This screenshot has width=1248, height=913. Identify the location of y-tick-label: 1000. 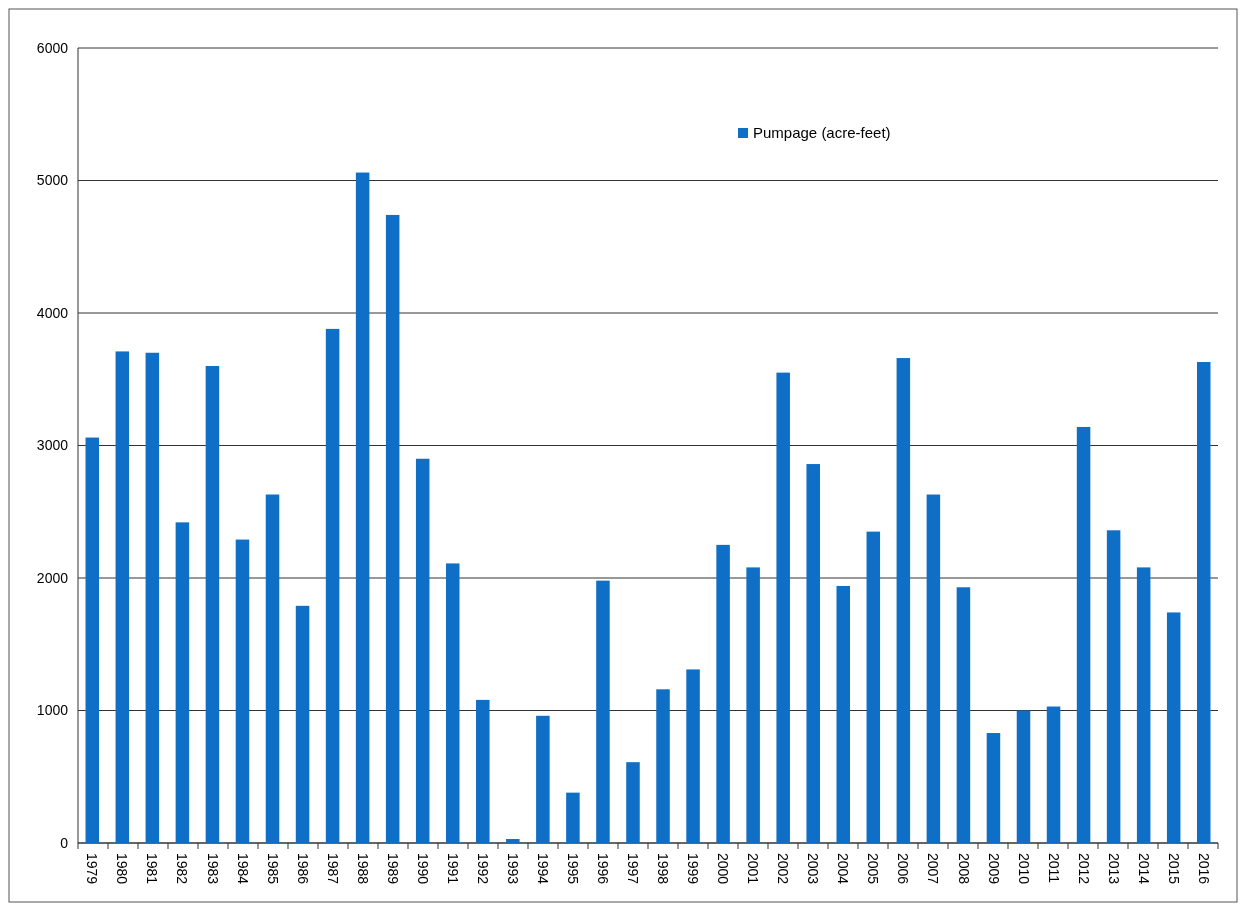
(52, 710).